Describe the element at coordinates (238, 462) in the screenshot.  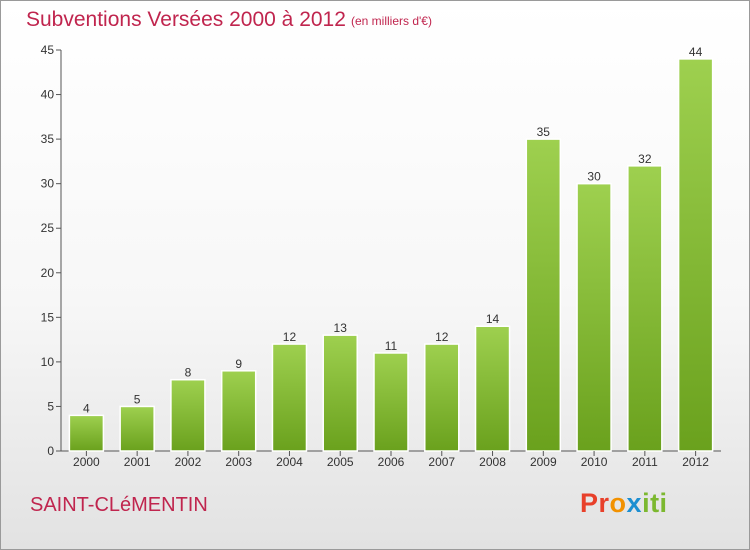
I see `x-tick-label: 2003` at that location.